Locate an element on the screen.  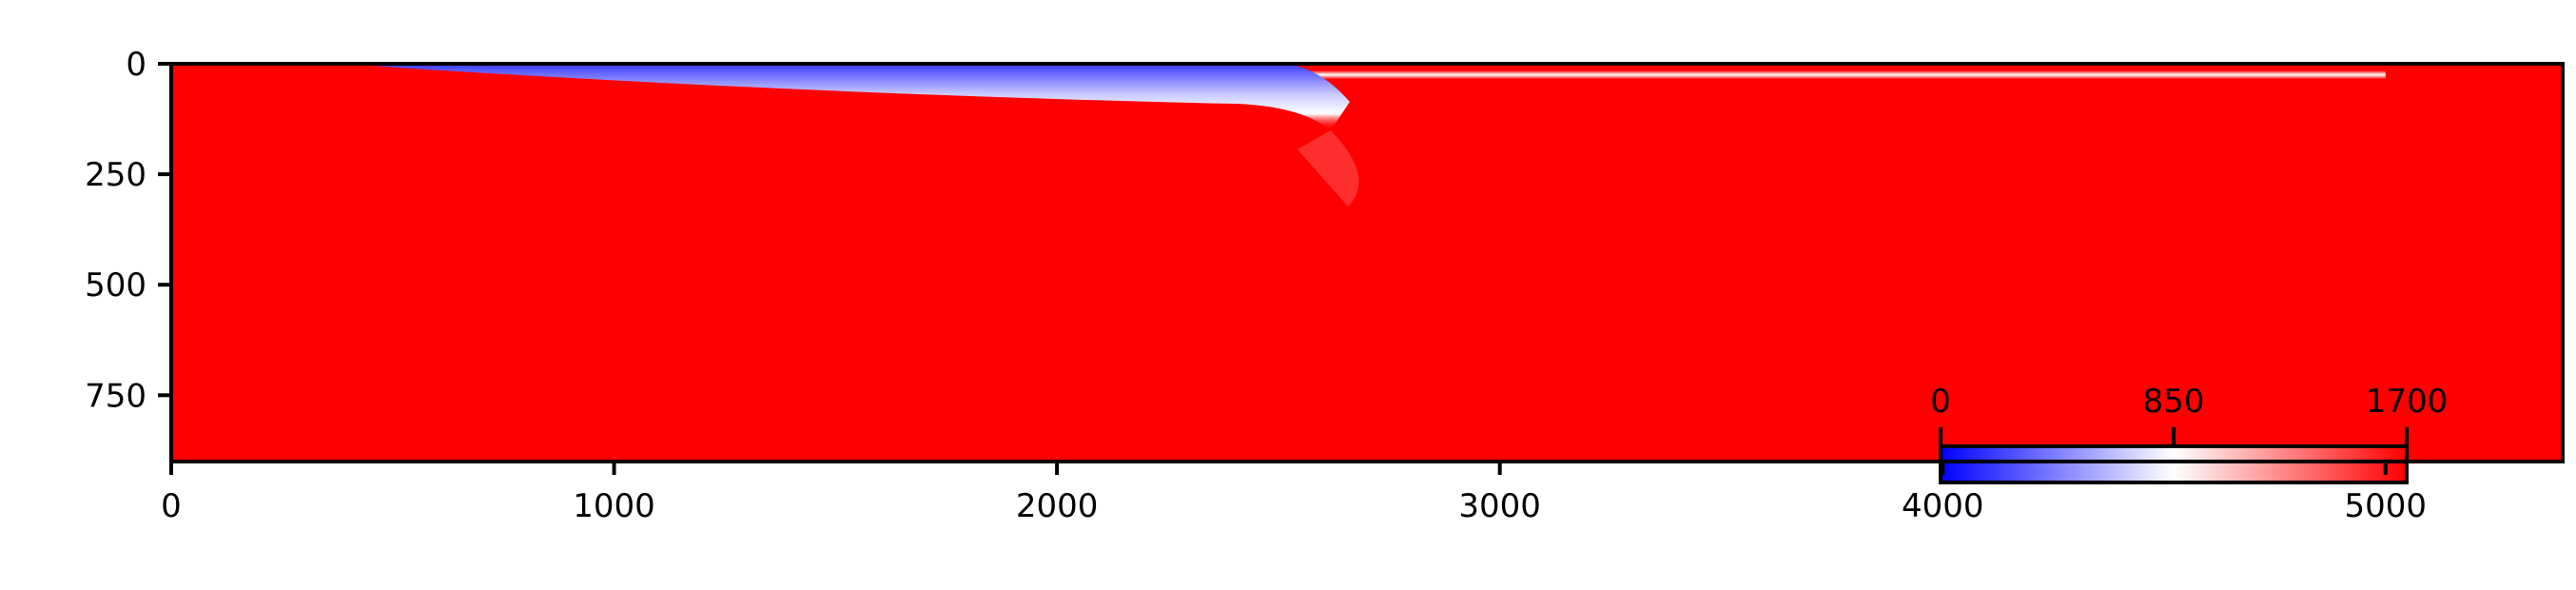
colorbar-ticks: 0 850 1700 is located at coordinates (2189, 415).